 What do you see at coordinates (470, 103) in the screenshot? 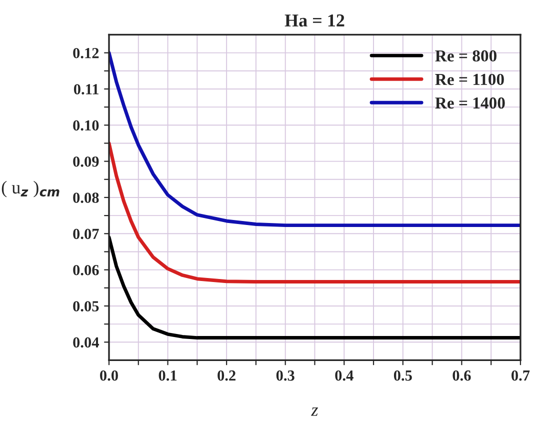
I see `legend-label: Re = 1400` at bounding box center [470, 103].